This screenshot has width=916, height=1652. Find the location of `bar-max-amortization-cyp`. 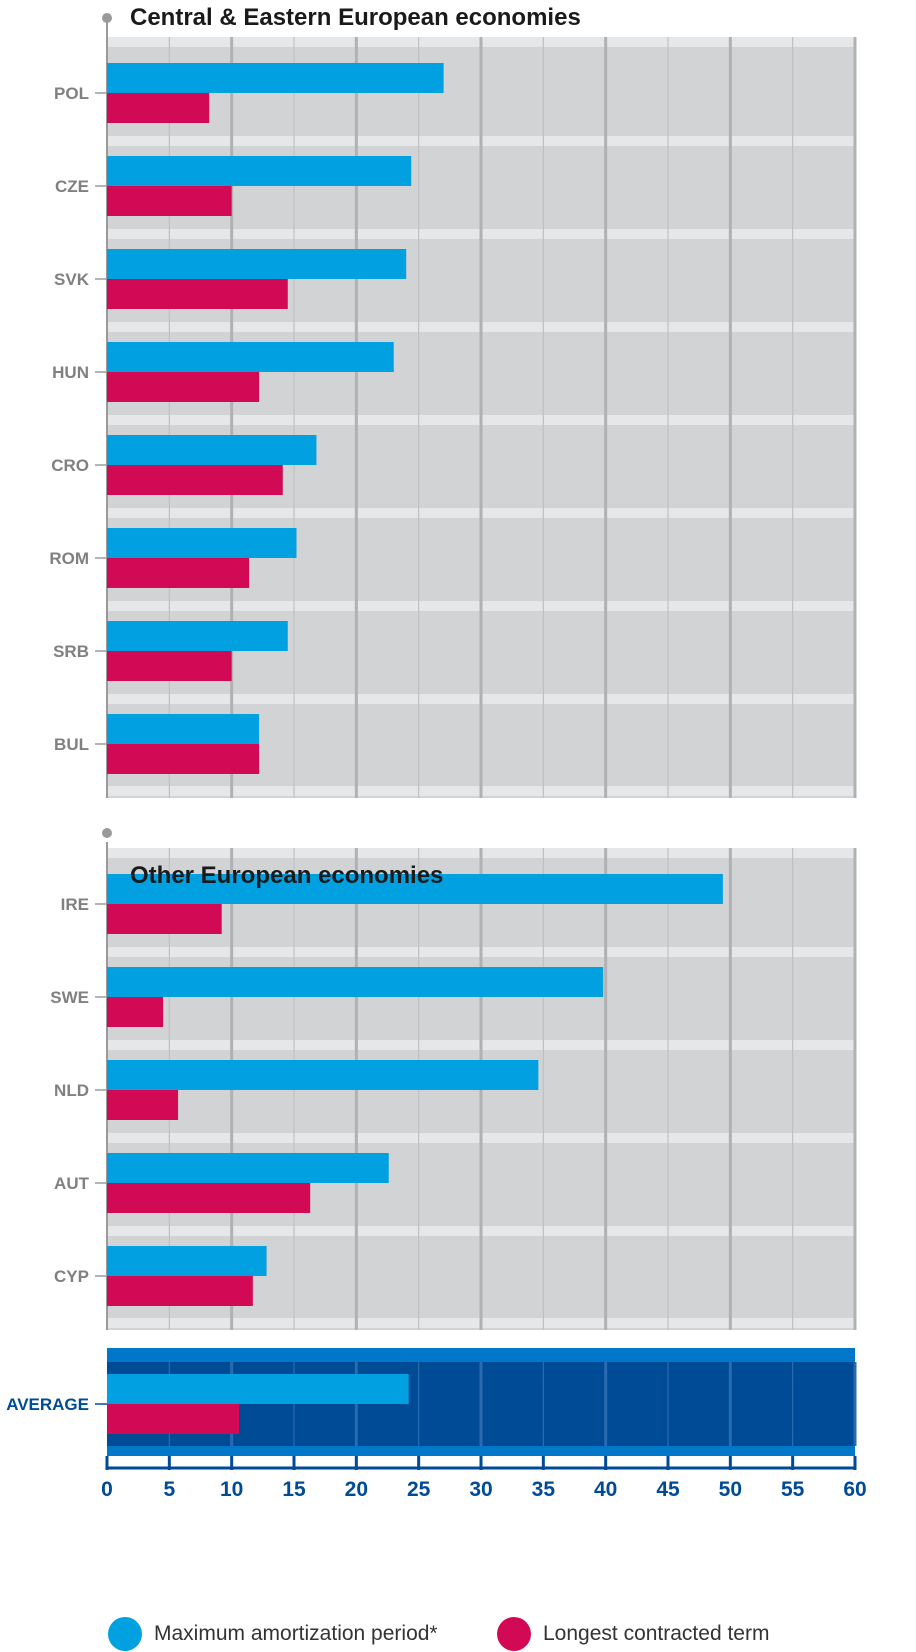

bar-max-amortization-cyp is located at coordinates (187, 1261).